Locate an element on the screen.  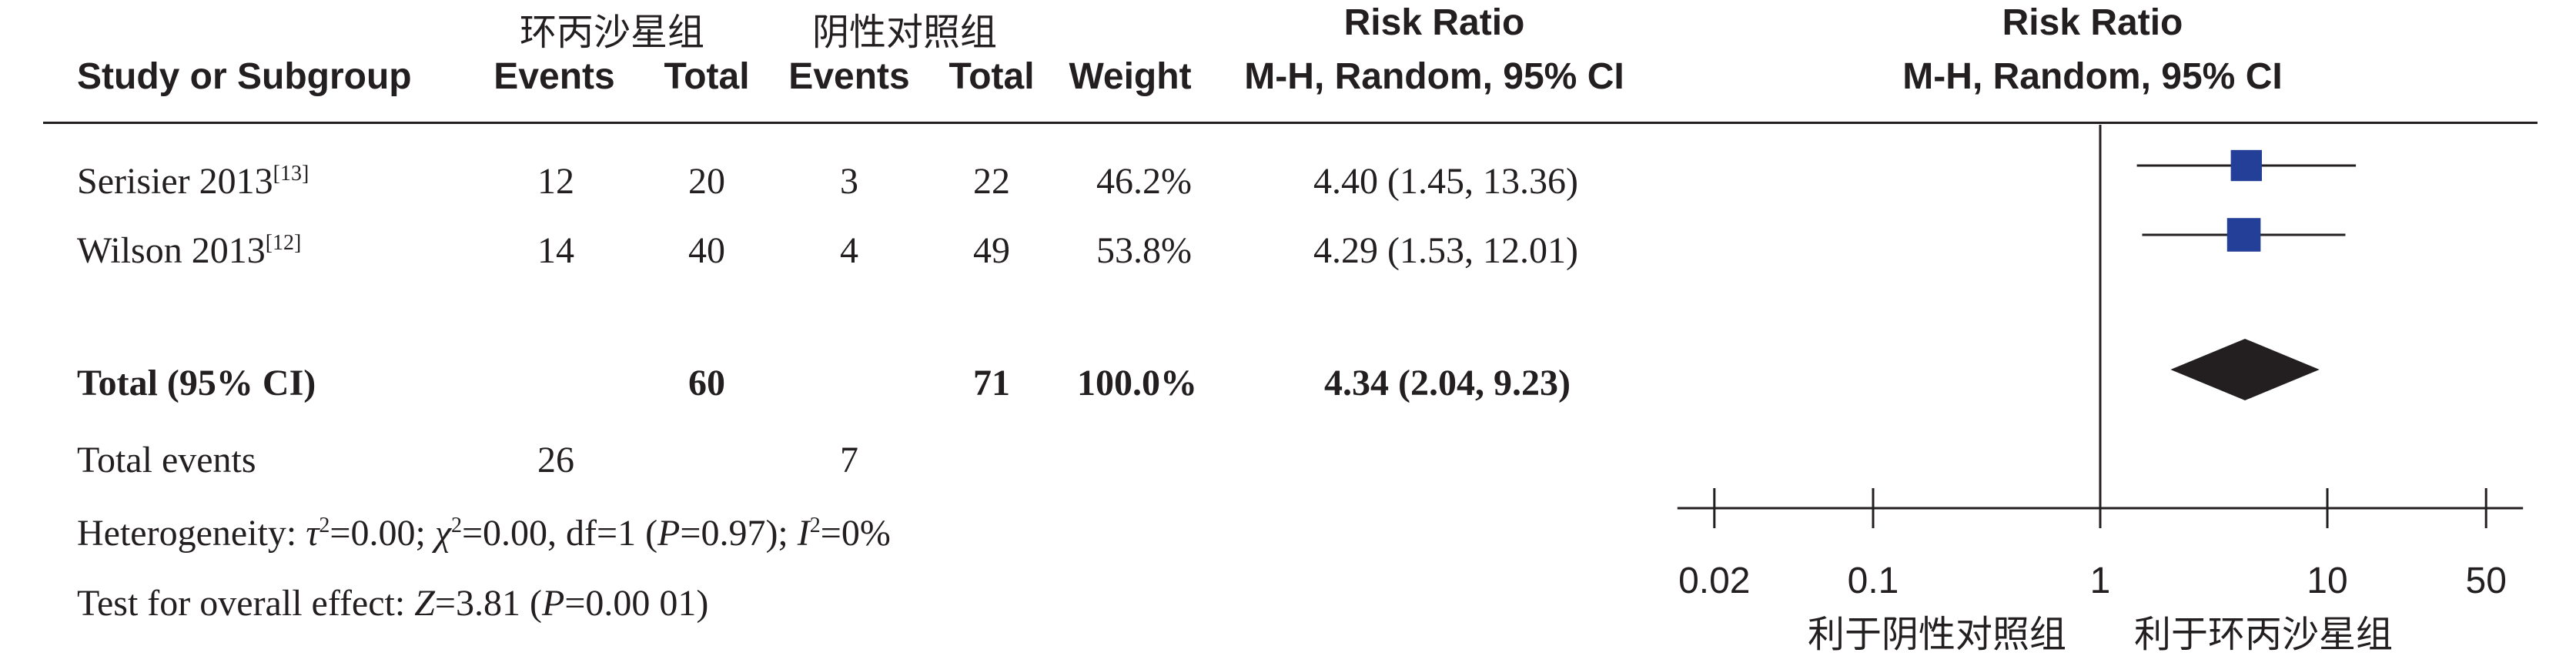
z-symbol: Z is located at coordinates (424, 603).